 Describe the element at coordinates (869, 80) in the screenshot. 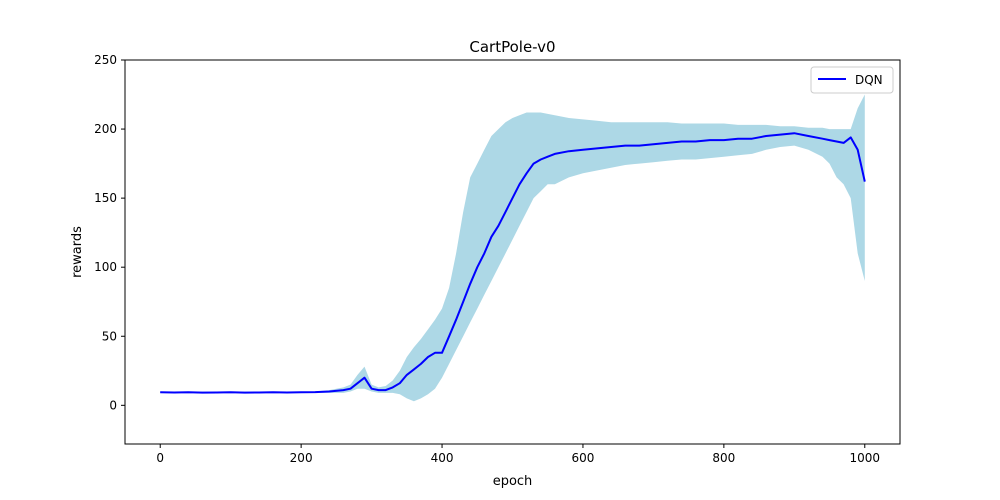

I see `legend-label-dqn: DQN` at that location.